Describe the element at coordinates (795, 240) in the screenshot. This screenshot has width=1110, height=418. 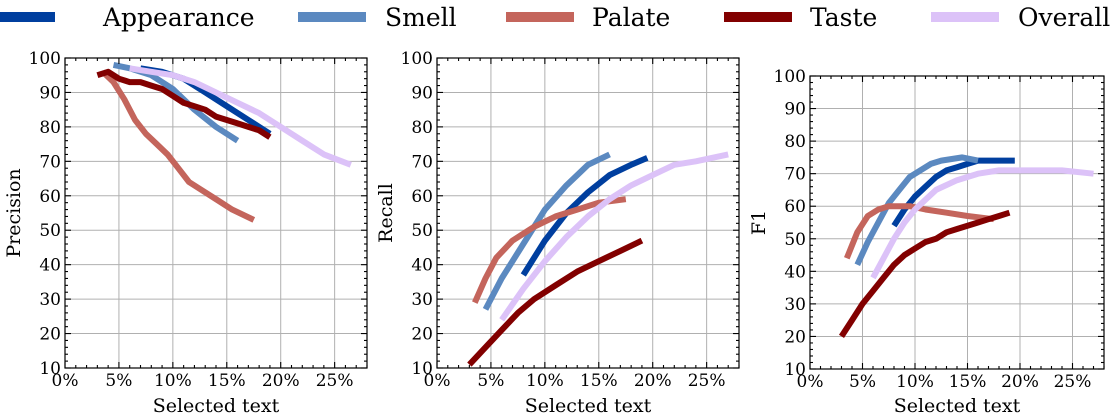
I see `f1-ytick-label: 50` at that location.